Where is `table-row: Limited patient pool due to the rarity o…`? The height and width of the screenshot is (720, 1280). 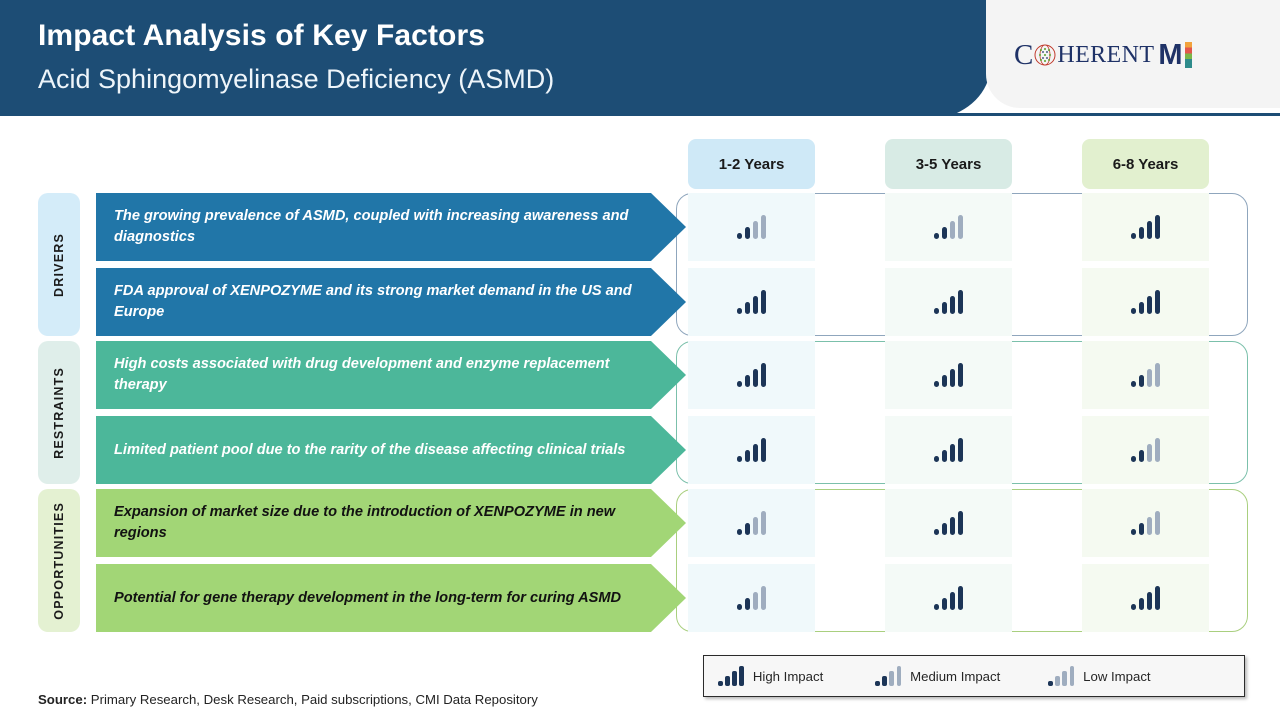
table-row: Limited patient pool due to the rarity o… is located at coordinates (643, 450).